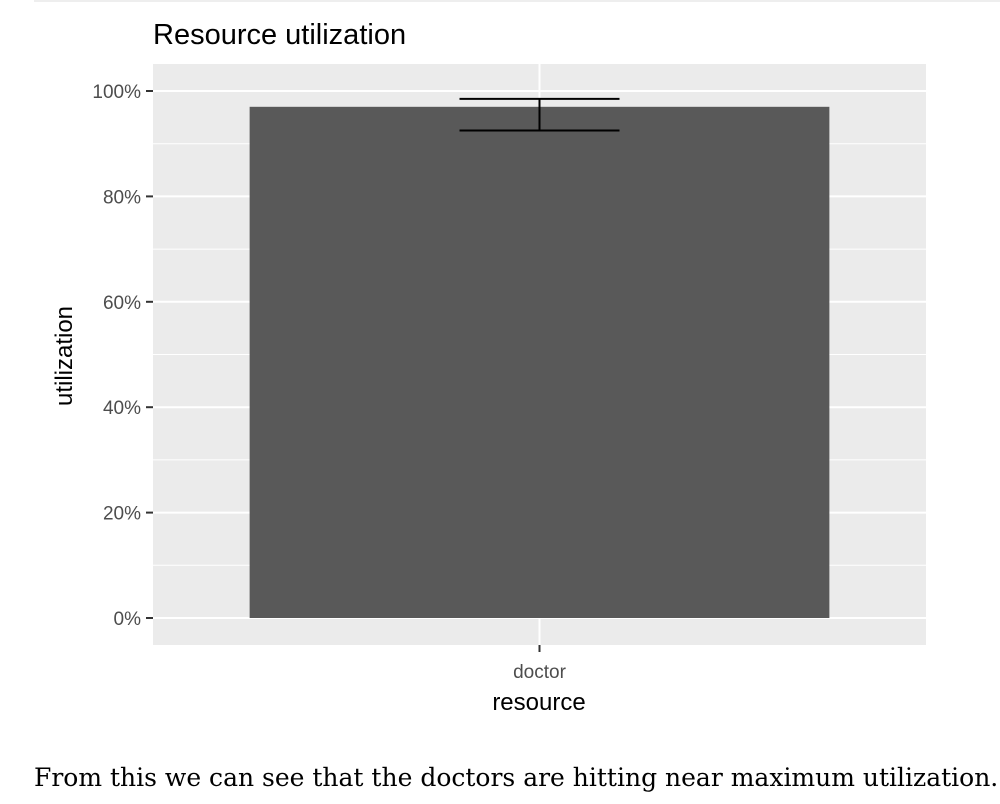  I want to click on y-tick-label: 100%, so click(116, 92).